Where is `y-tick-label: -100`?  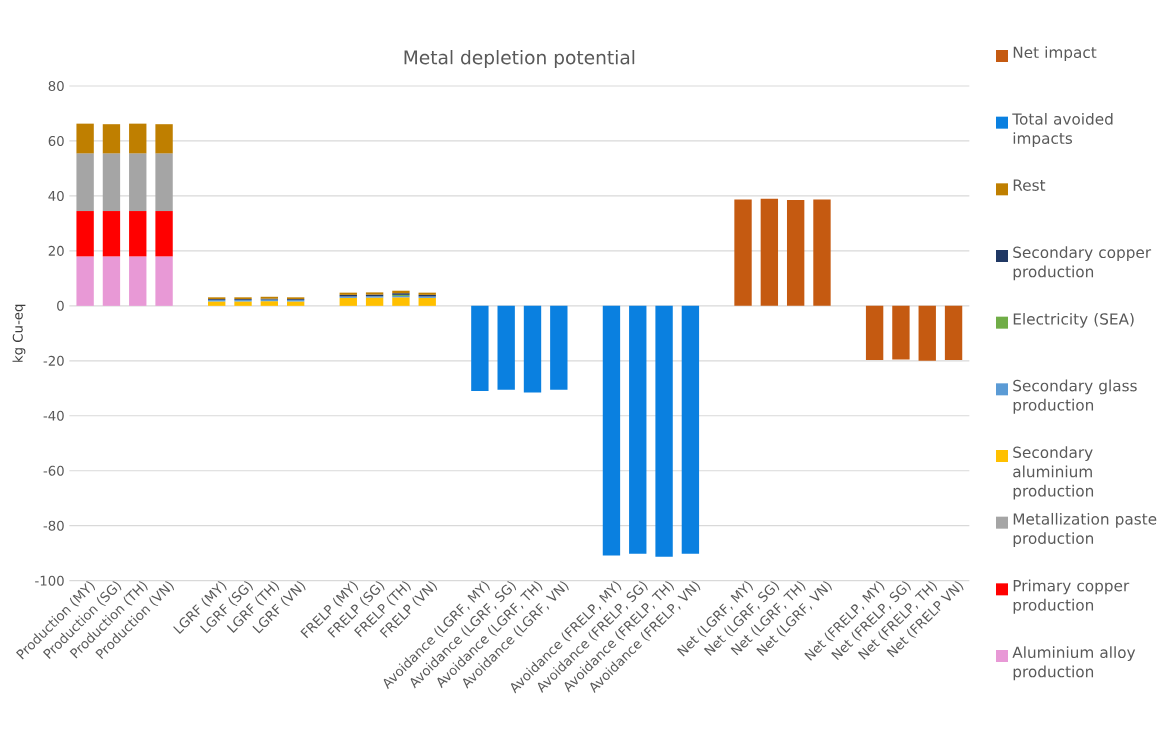
y-tick-label: -100 is located at coordinates (49, 580).